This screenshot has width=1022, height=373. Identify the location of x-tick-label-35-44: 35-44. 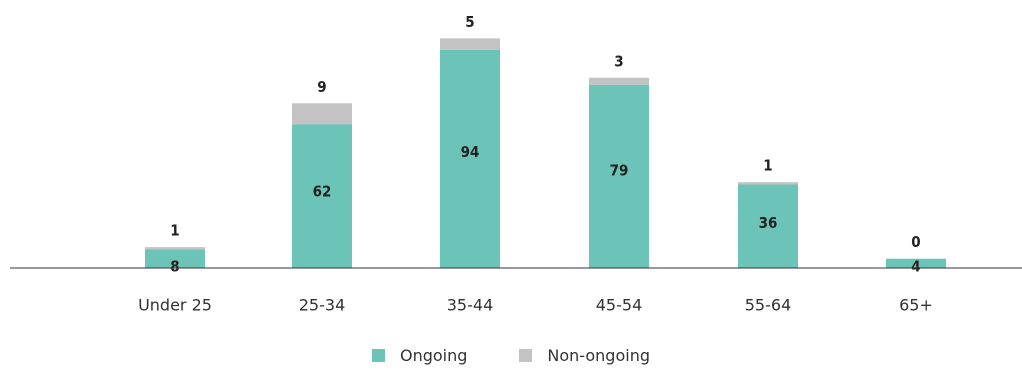
(470, 305).